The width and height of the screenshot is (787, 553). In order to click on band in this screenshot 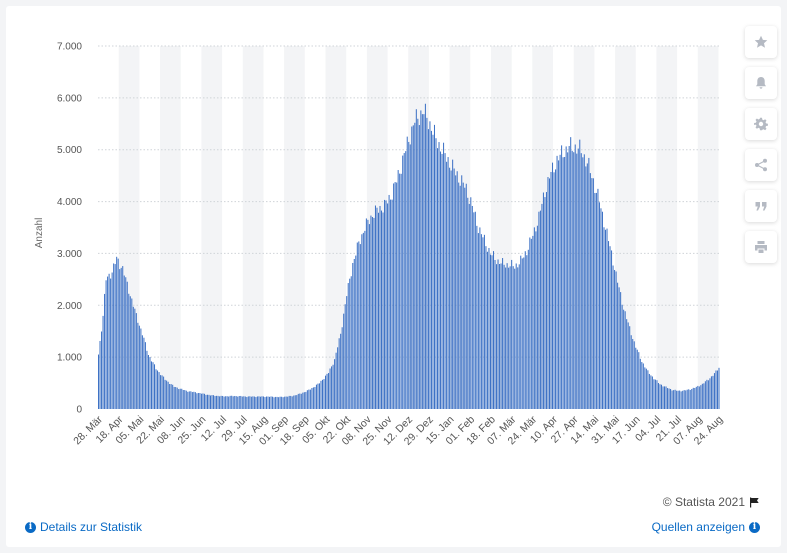, I will do `click(667, 227)`.